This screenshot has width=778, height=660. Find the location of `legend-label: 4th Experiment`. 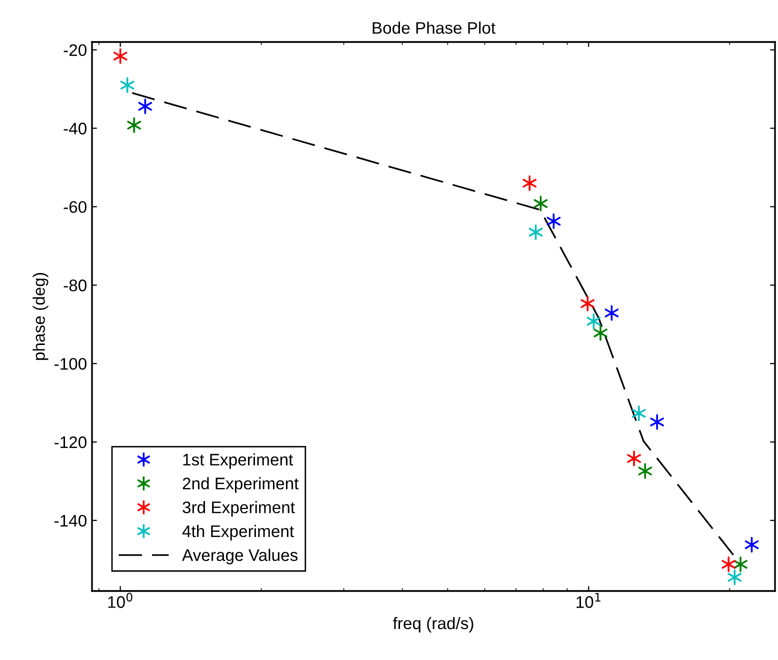

legend-label: 4th Experiment is located at coordinates (238, 532).